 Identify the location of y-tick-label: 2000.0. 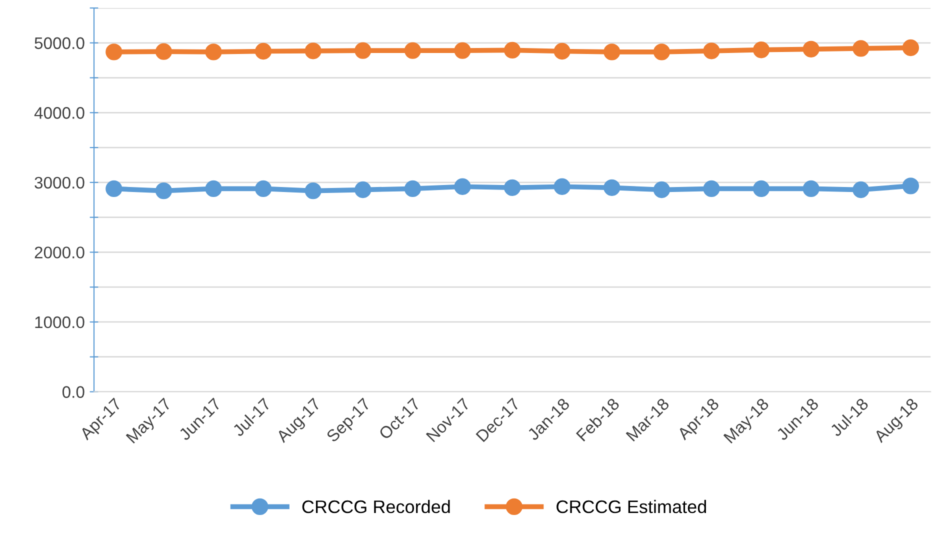
(59, 252).